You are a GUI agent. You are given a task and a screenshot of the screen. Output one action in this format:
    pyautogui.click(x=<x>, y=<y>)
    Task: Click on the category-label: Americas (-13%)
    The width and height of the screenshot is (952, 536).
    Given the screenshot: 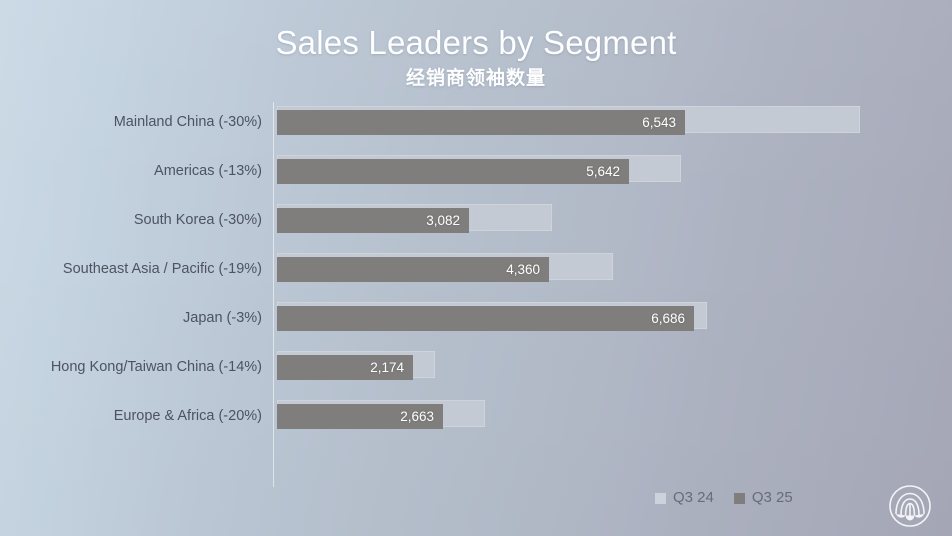 What is the action you would take?
    pyautogui.click(x=208, y=171)
    